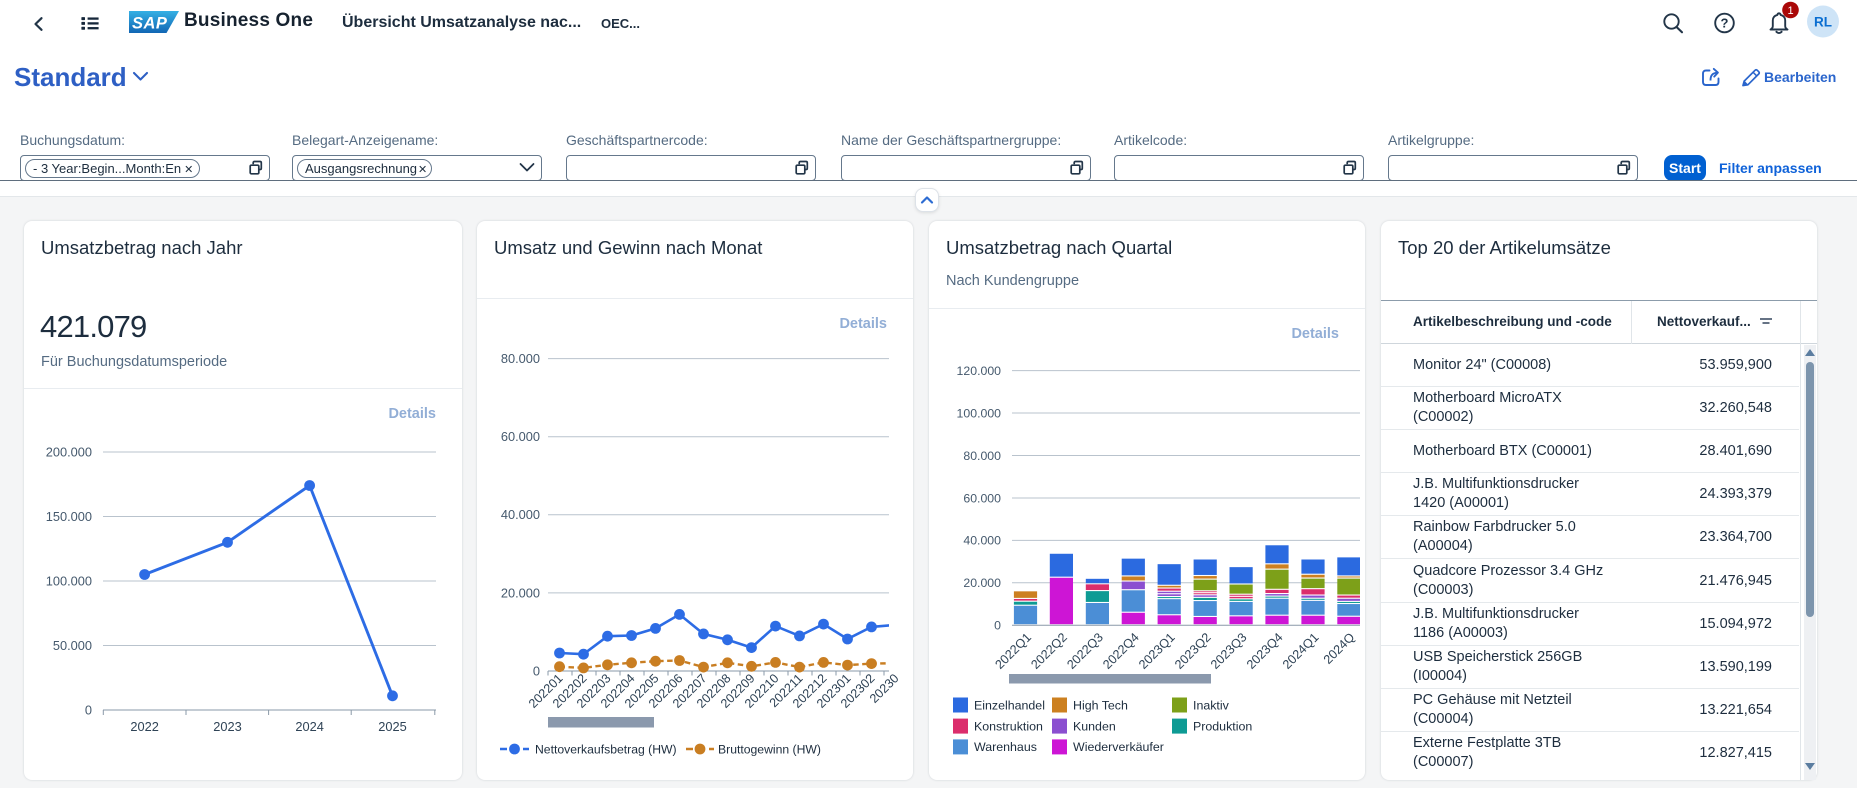  What do you see at coordinates (1823, 21) in the screenshot?
I see `svg-text: RL` at bounding box center [1823, 21].